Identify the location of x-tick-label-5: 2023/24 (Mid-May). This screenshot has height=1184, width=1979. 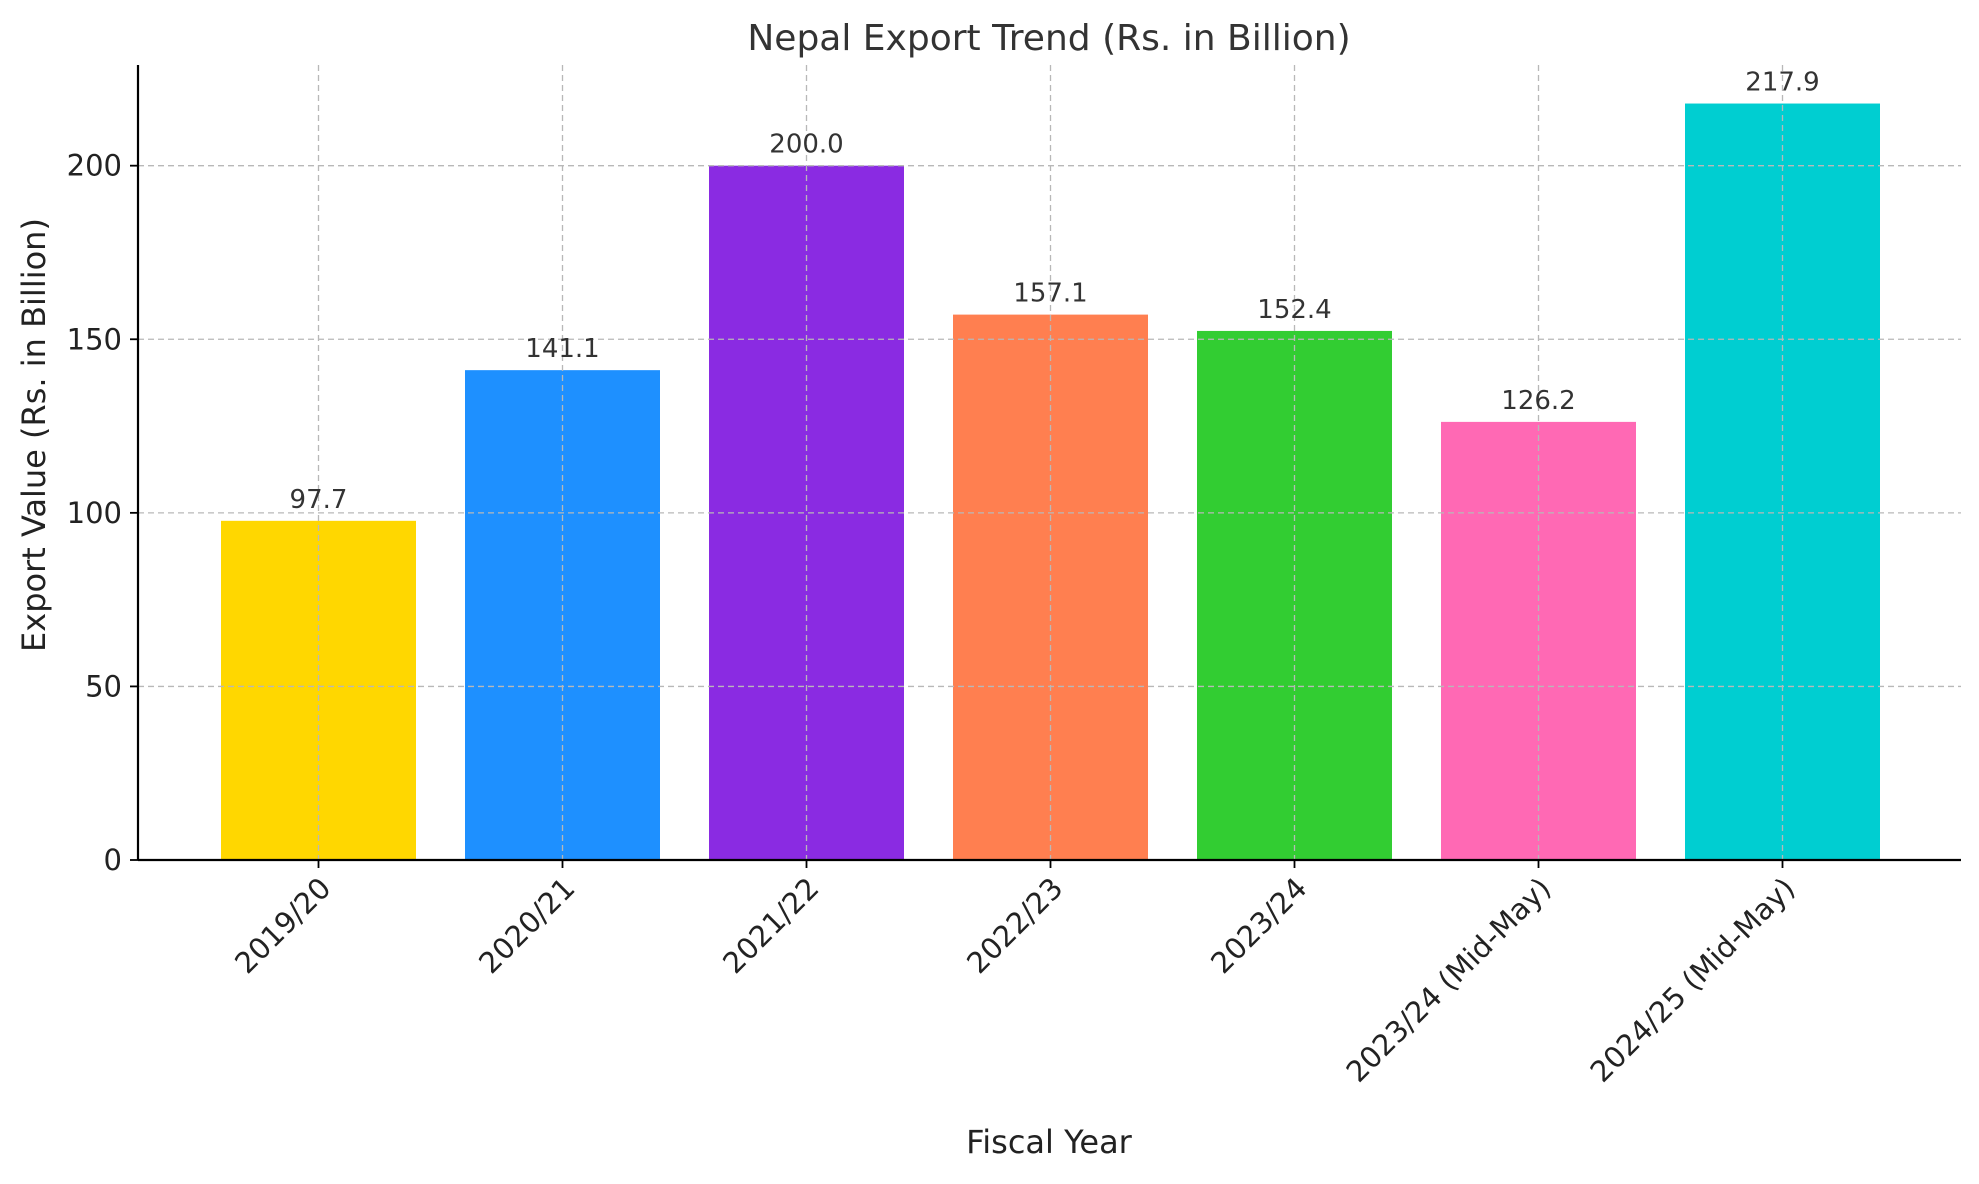
(1448, 980).